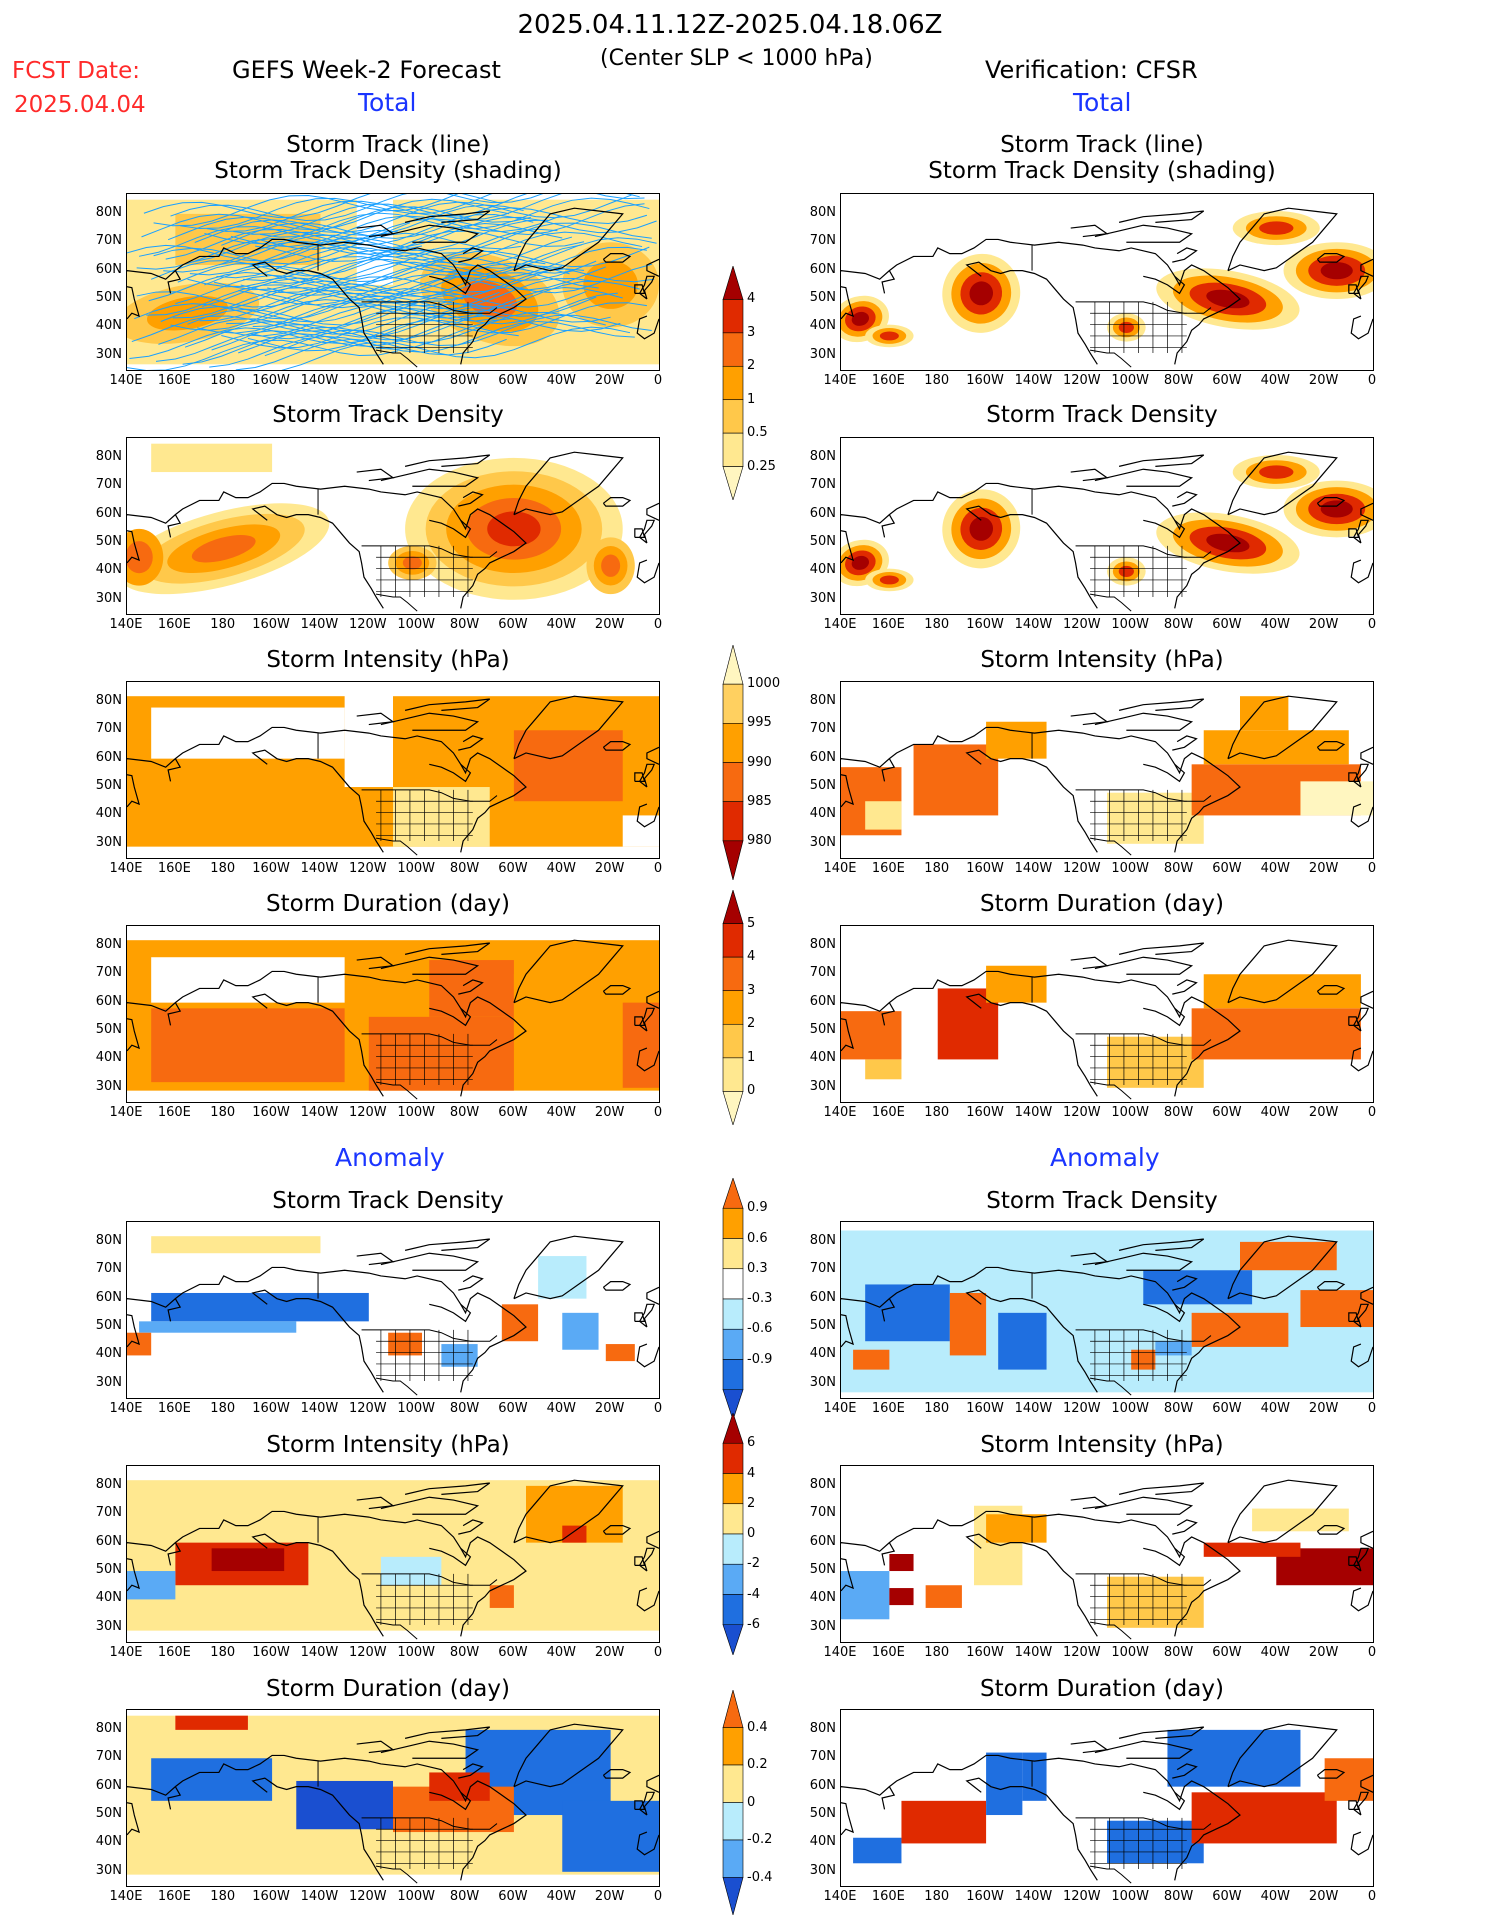  I want to click on left-density-map, so click(393, 526).